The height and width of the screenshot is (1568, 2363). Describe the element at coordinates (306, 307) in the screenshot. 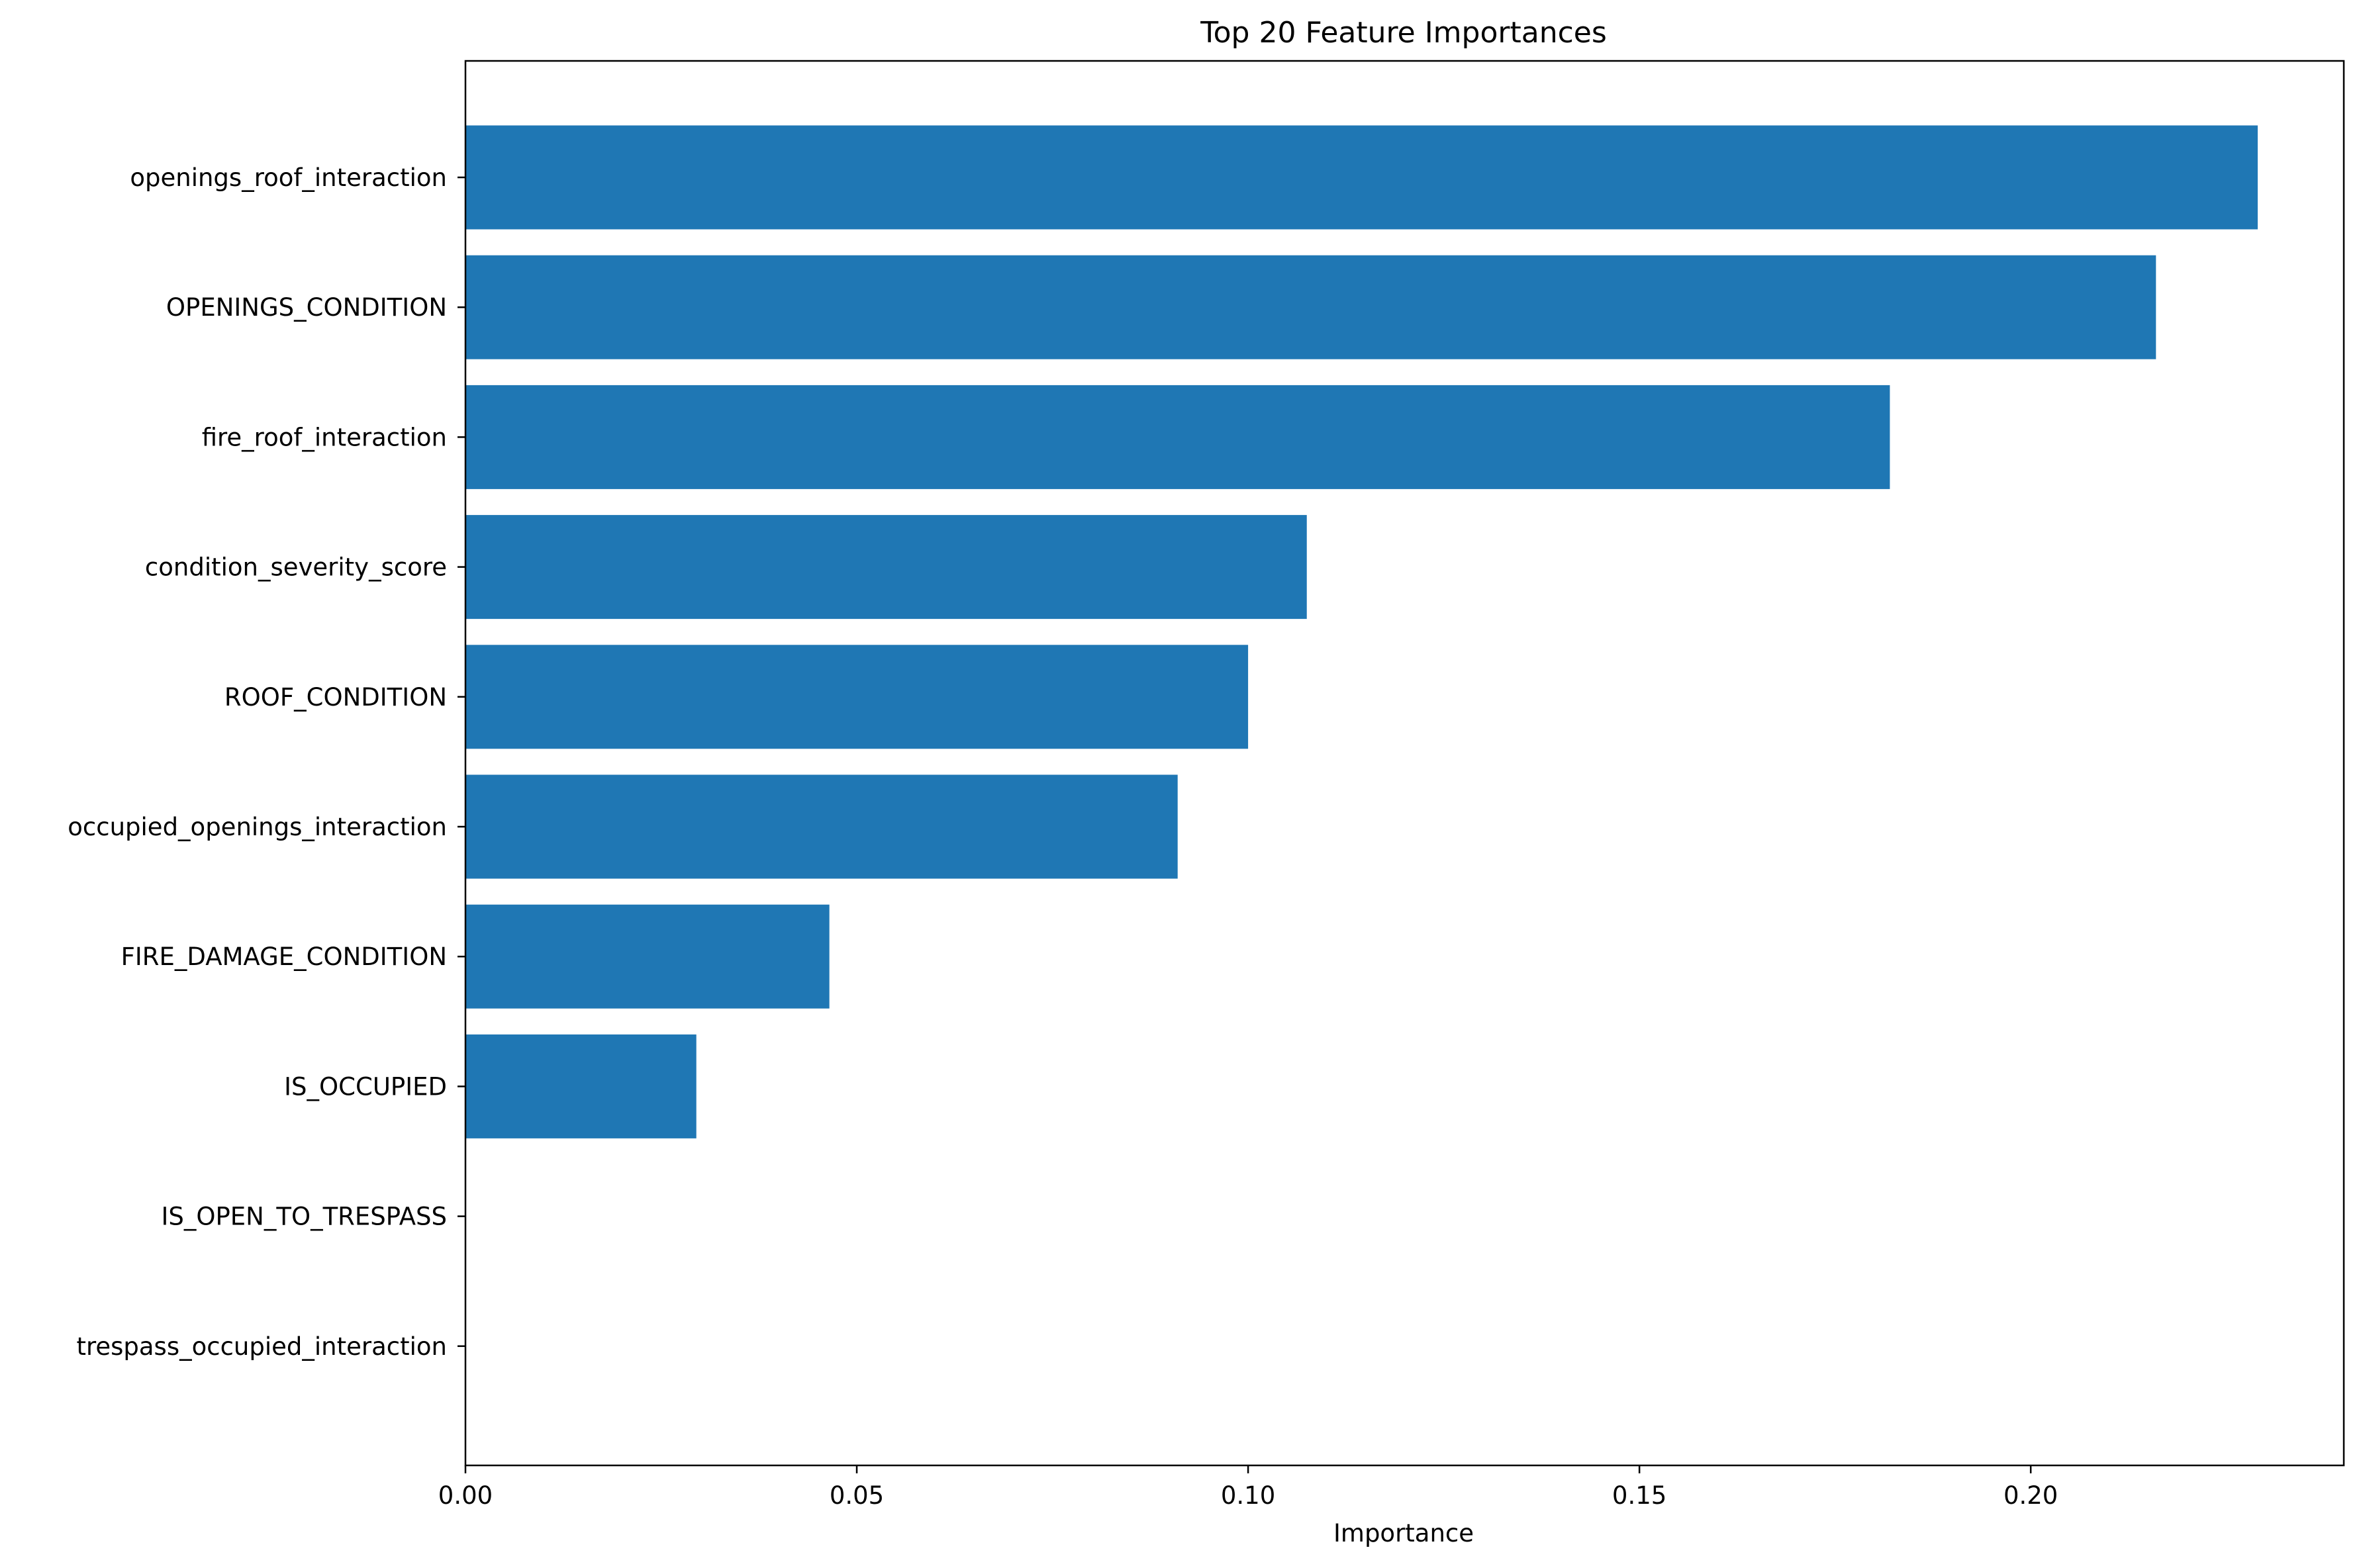

I see `y-tick-label: OPENINGS_CONDITION` at that location.